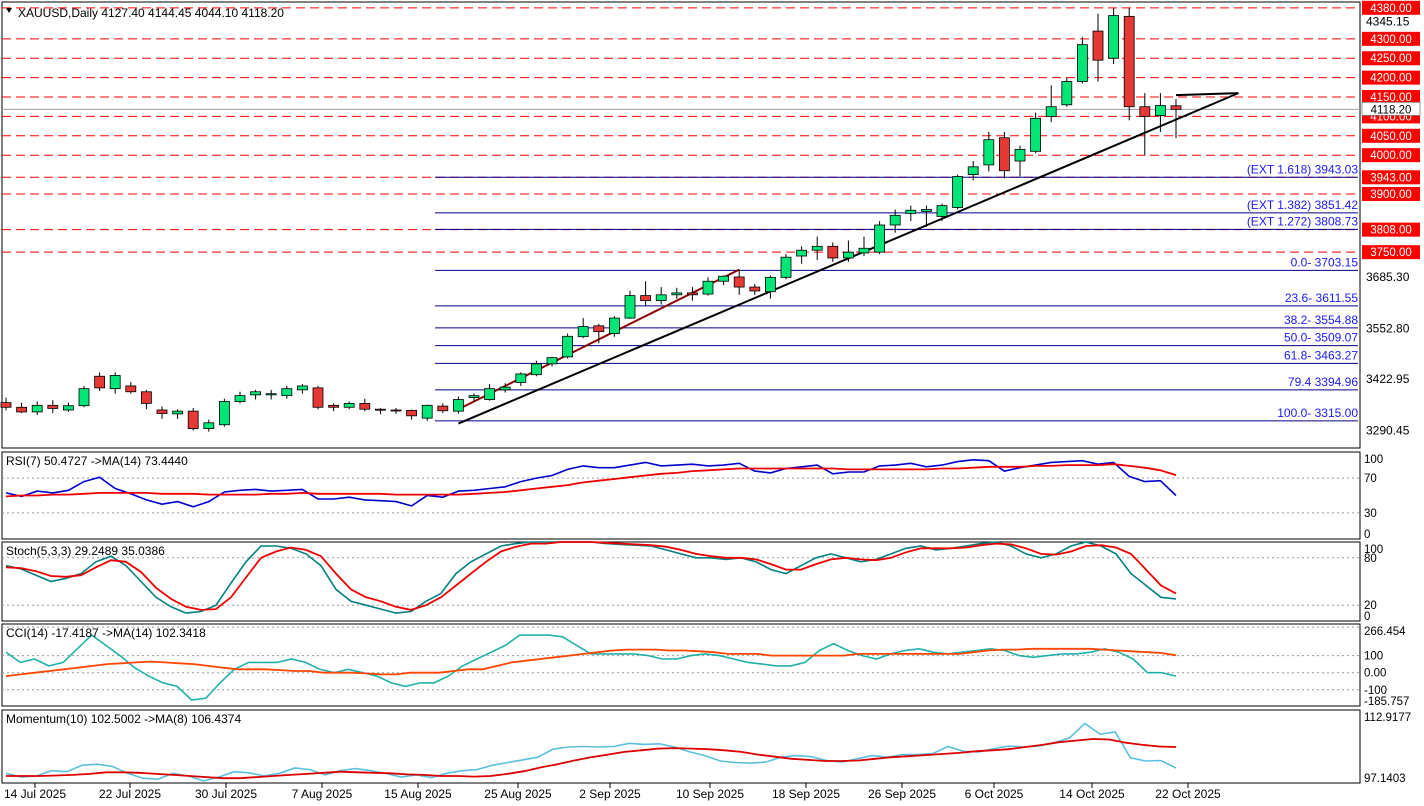 The image size is (1424, 806). I want to click on level-tag-label: 4300.00, so click(1391, 40).